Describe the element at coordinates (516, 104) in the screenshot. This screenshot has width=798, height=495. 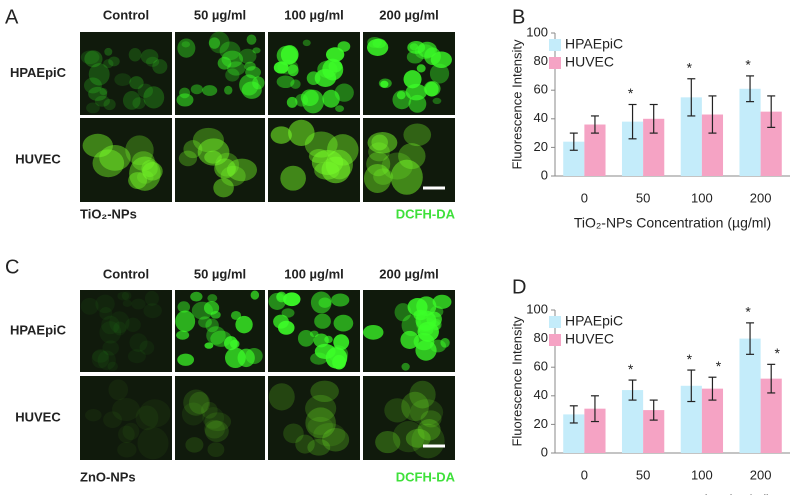
I see `y-axis-label: Fluorescence Intensity` at that location.